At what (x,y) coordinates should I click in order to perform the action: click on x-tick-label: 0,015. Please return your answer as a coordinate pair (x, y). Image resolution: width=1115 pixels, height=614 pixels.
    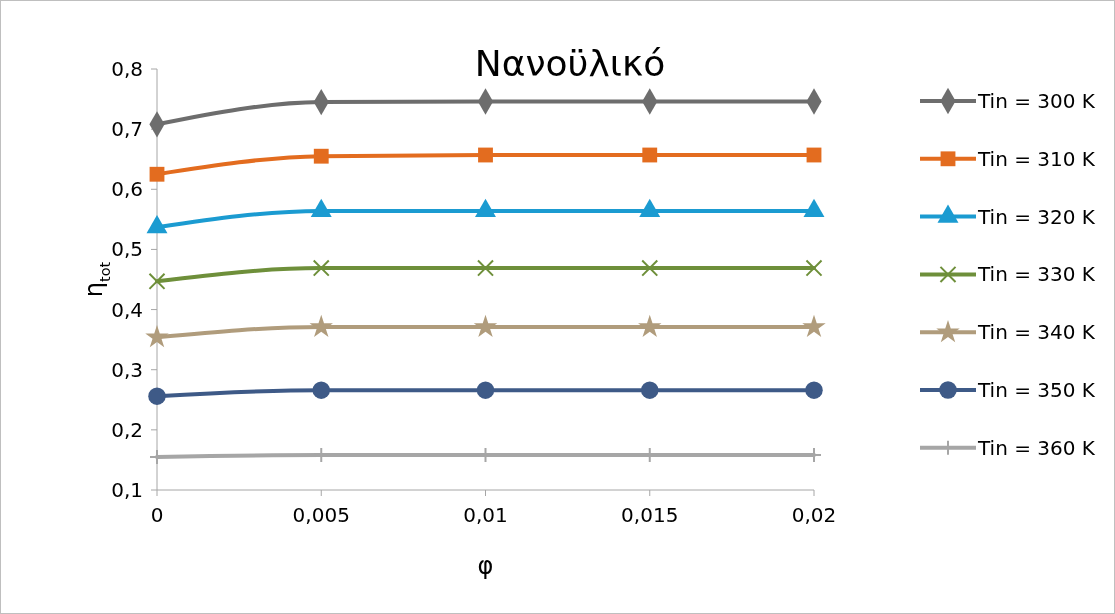
    Looking at the image, I should click on (650, 515).